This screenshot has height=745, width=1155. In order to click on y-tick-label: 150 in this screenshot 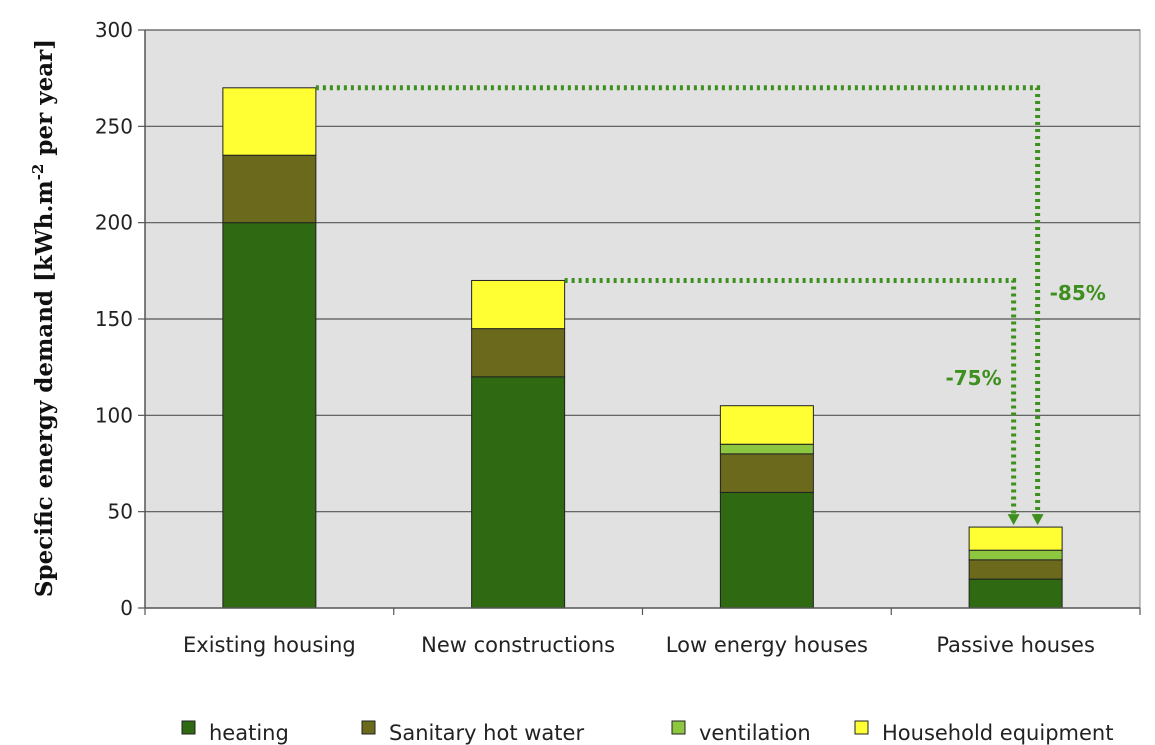, I will do `click(114, 319)`.